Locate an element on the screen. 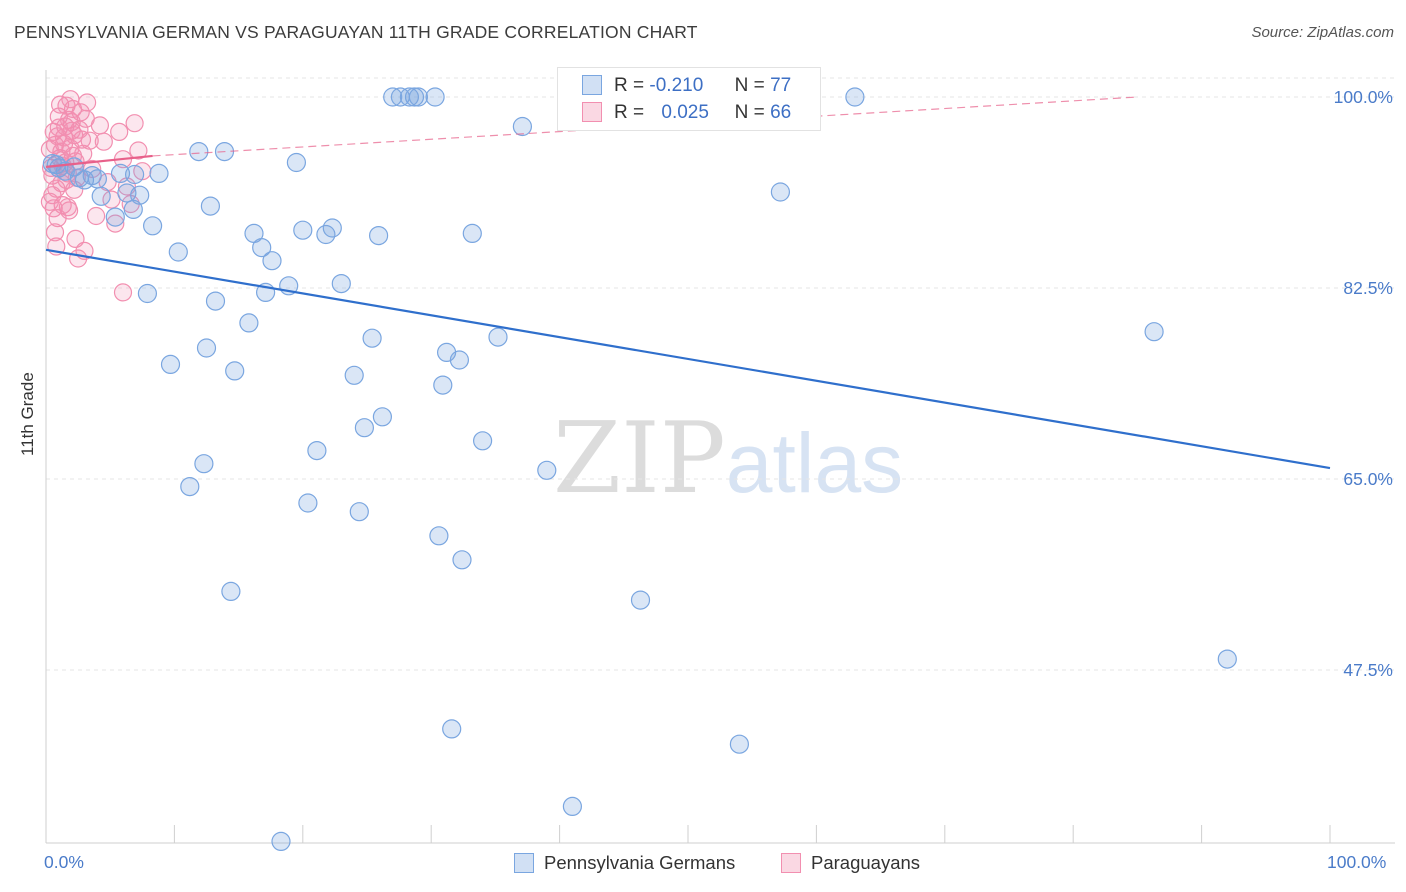 This screenshot has width=1406, height=892. r-label: R = is located at coordinates (629, 112).